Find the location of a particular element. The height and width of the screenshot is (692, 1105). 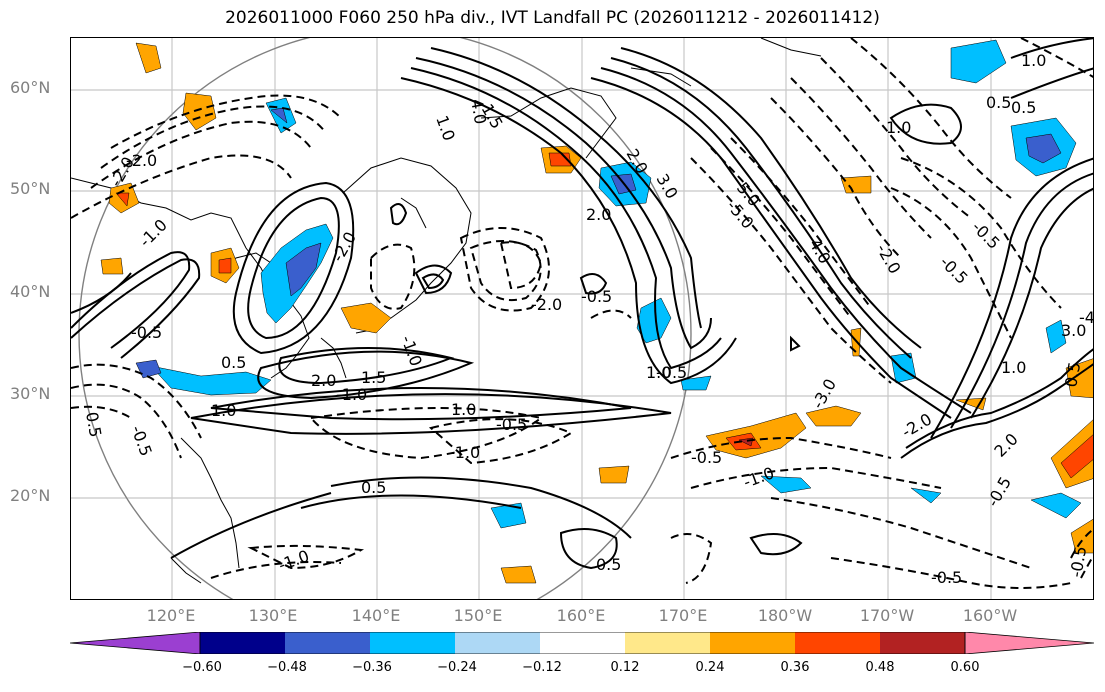

colorbar-tick: 0.24 is located at coordinates (710, 667).